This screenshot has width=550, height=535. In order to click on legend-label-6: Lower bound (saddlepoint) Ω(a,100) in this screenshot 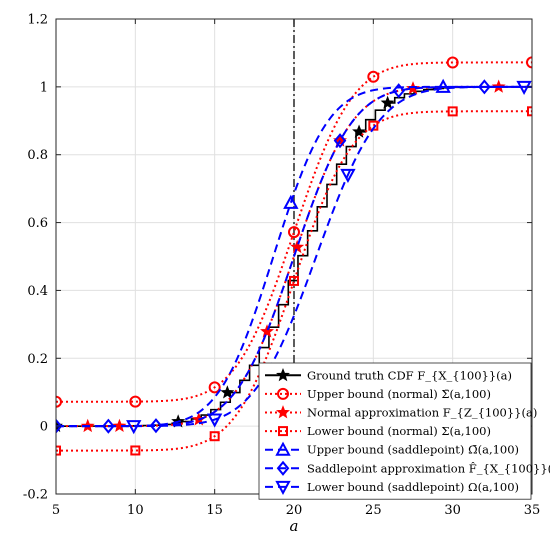, I will do `click(413, 487)`.